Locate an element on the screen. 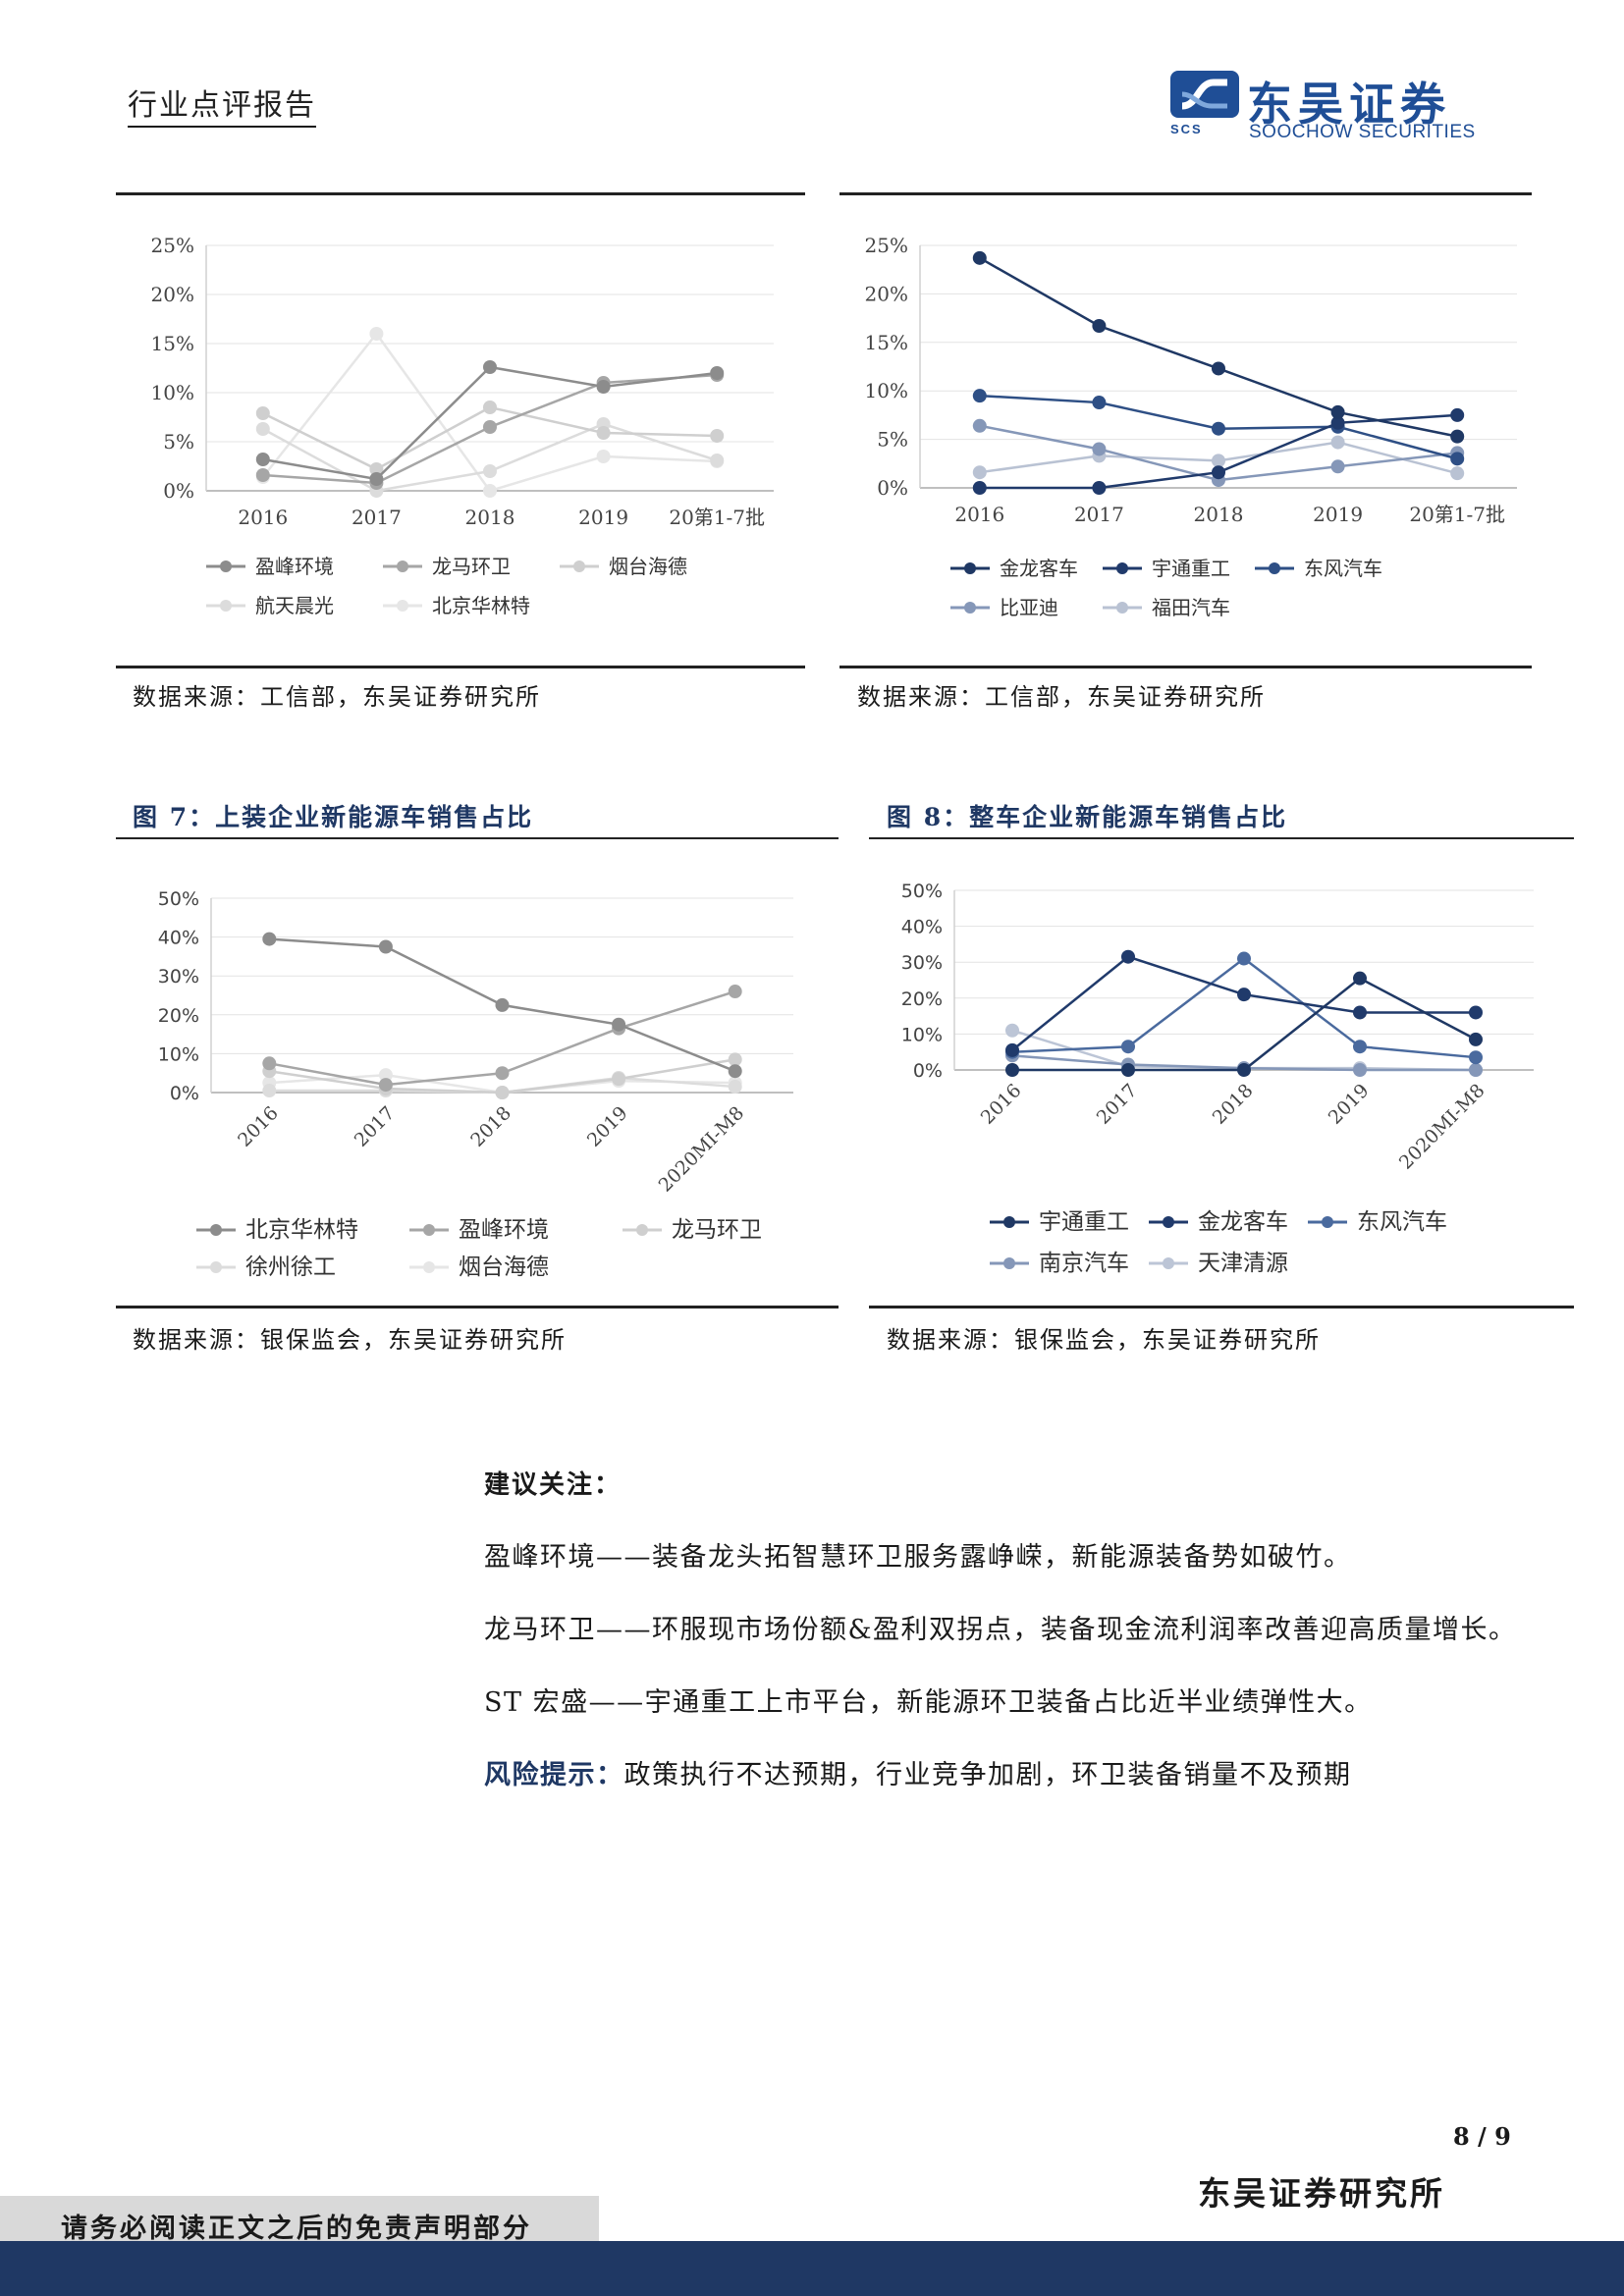  legend-label: 北京华林特 is located at coordinates (301, 1230).